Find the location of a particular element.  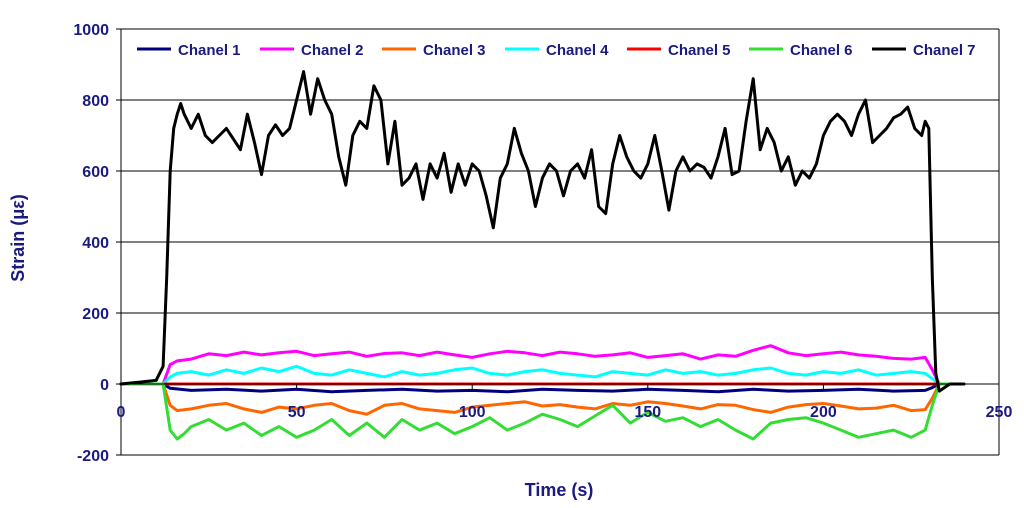

y-tick-label-200: 200 is located at coordinates (95, 314).